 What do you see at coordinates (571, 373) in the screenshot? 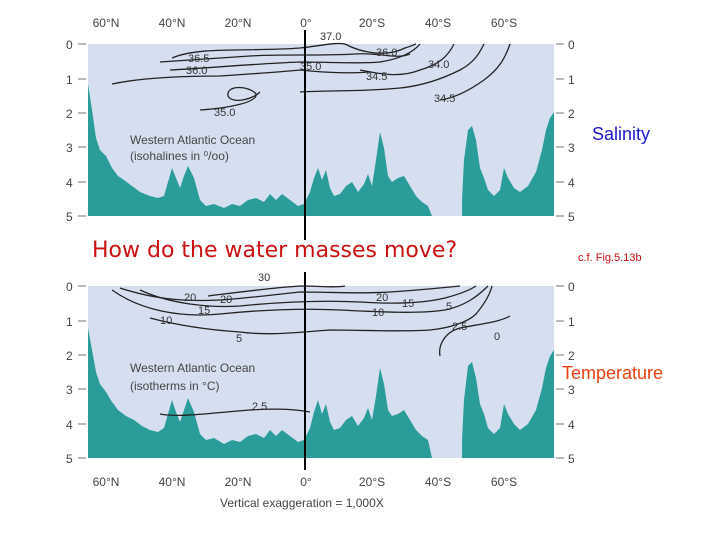
I see `temperature-depth-axis-right: 0 1 2 3 4 5` at bounding box center [571, 373].